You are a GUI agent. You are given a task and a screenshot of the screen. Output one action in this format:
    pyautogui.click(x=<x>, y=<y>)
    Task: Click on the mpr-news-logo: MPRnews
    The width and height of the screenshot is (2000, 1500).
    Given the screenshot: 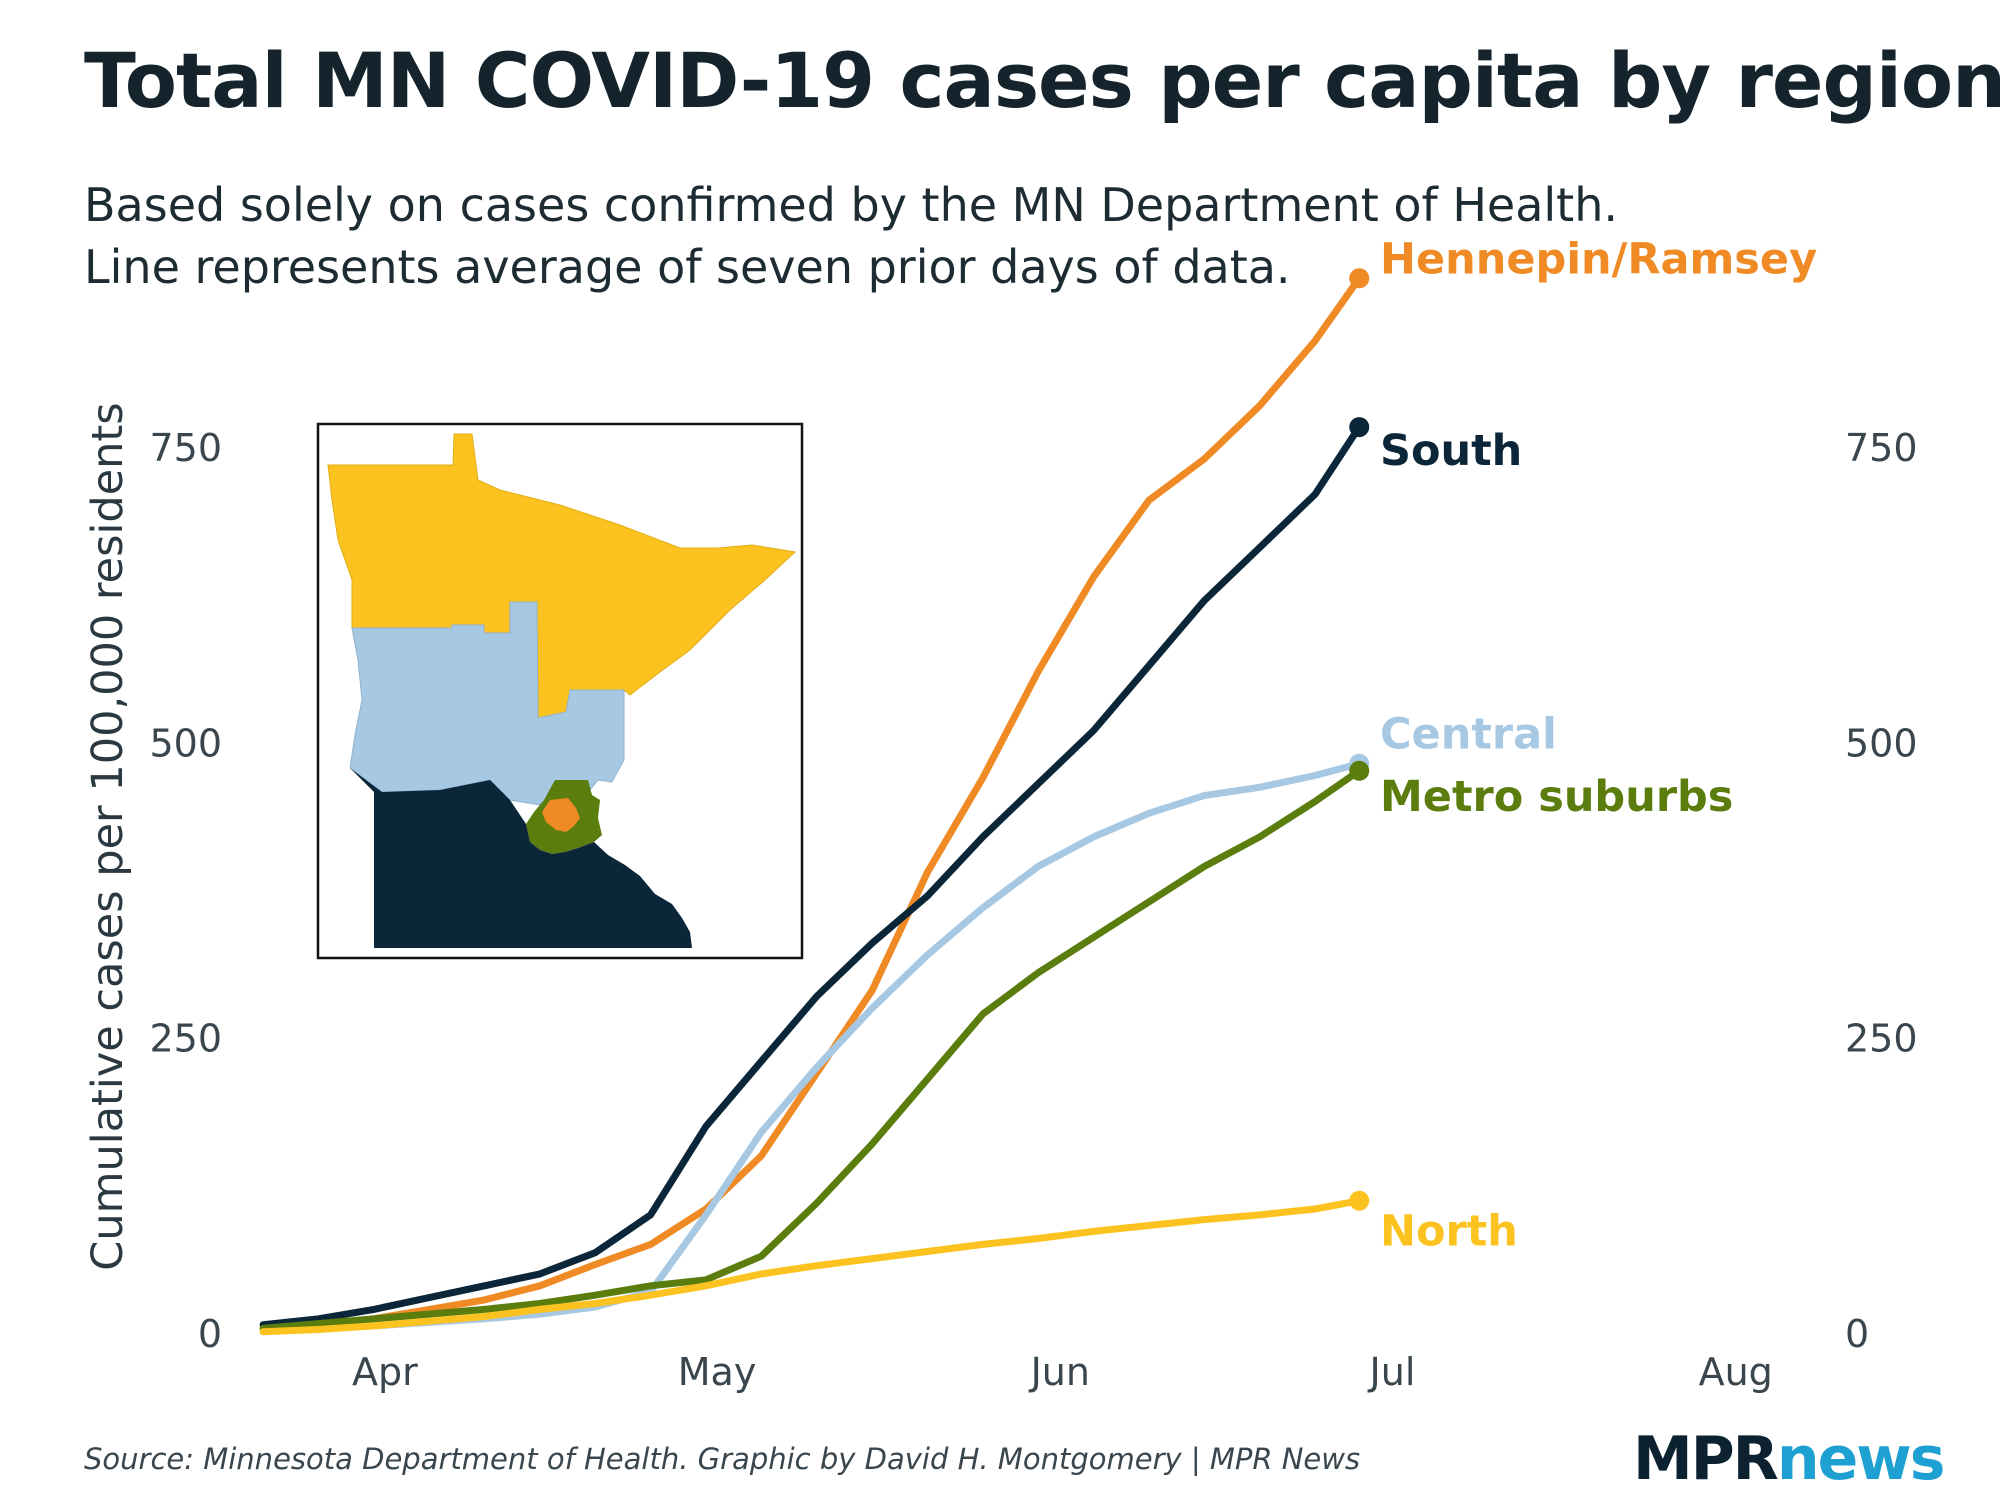 What is the action you would take?
    pyautogui.click(x=1789, y=1459)
    